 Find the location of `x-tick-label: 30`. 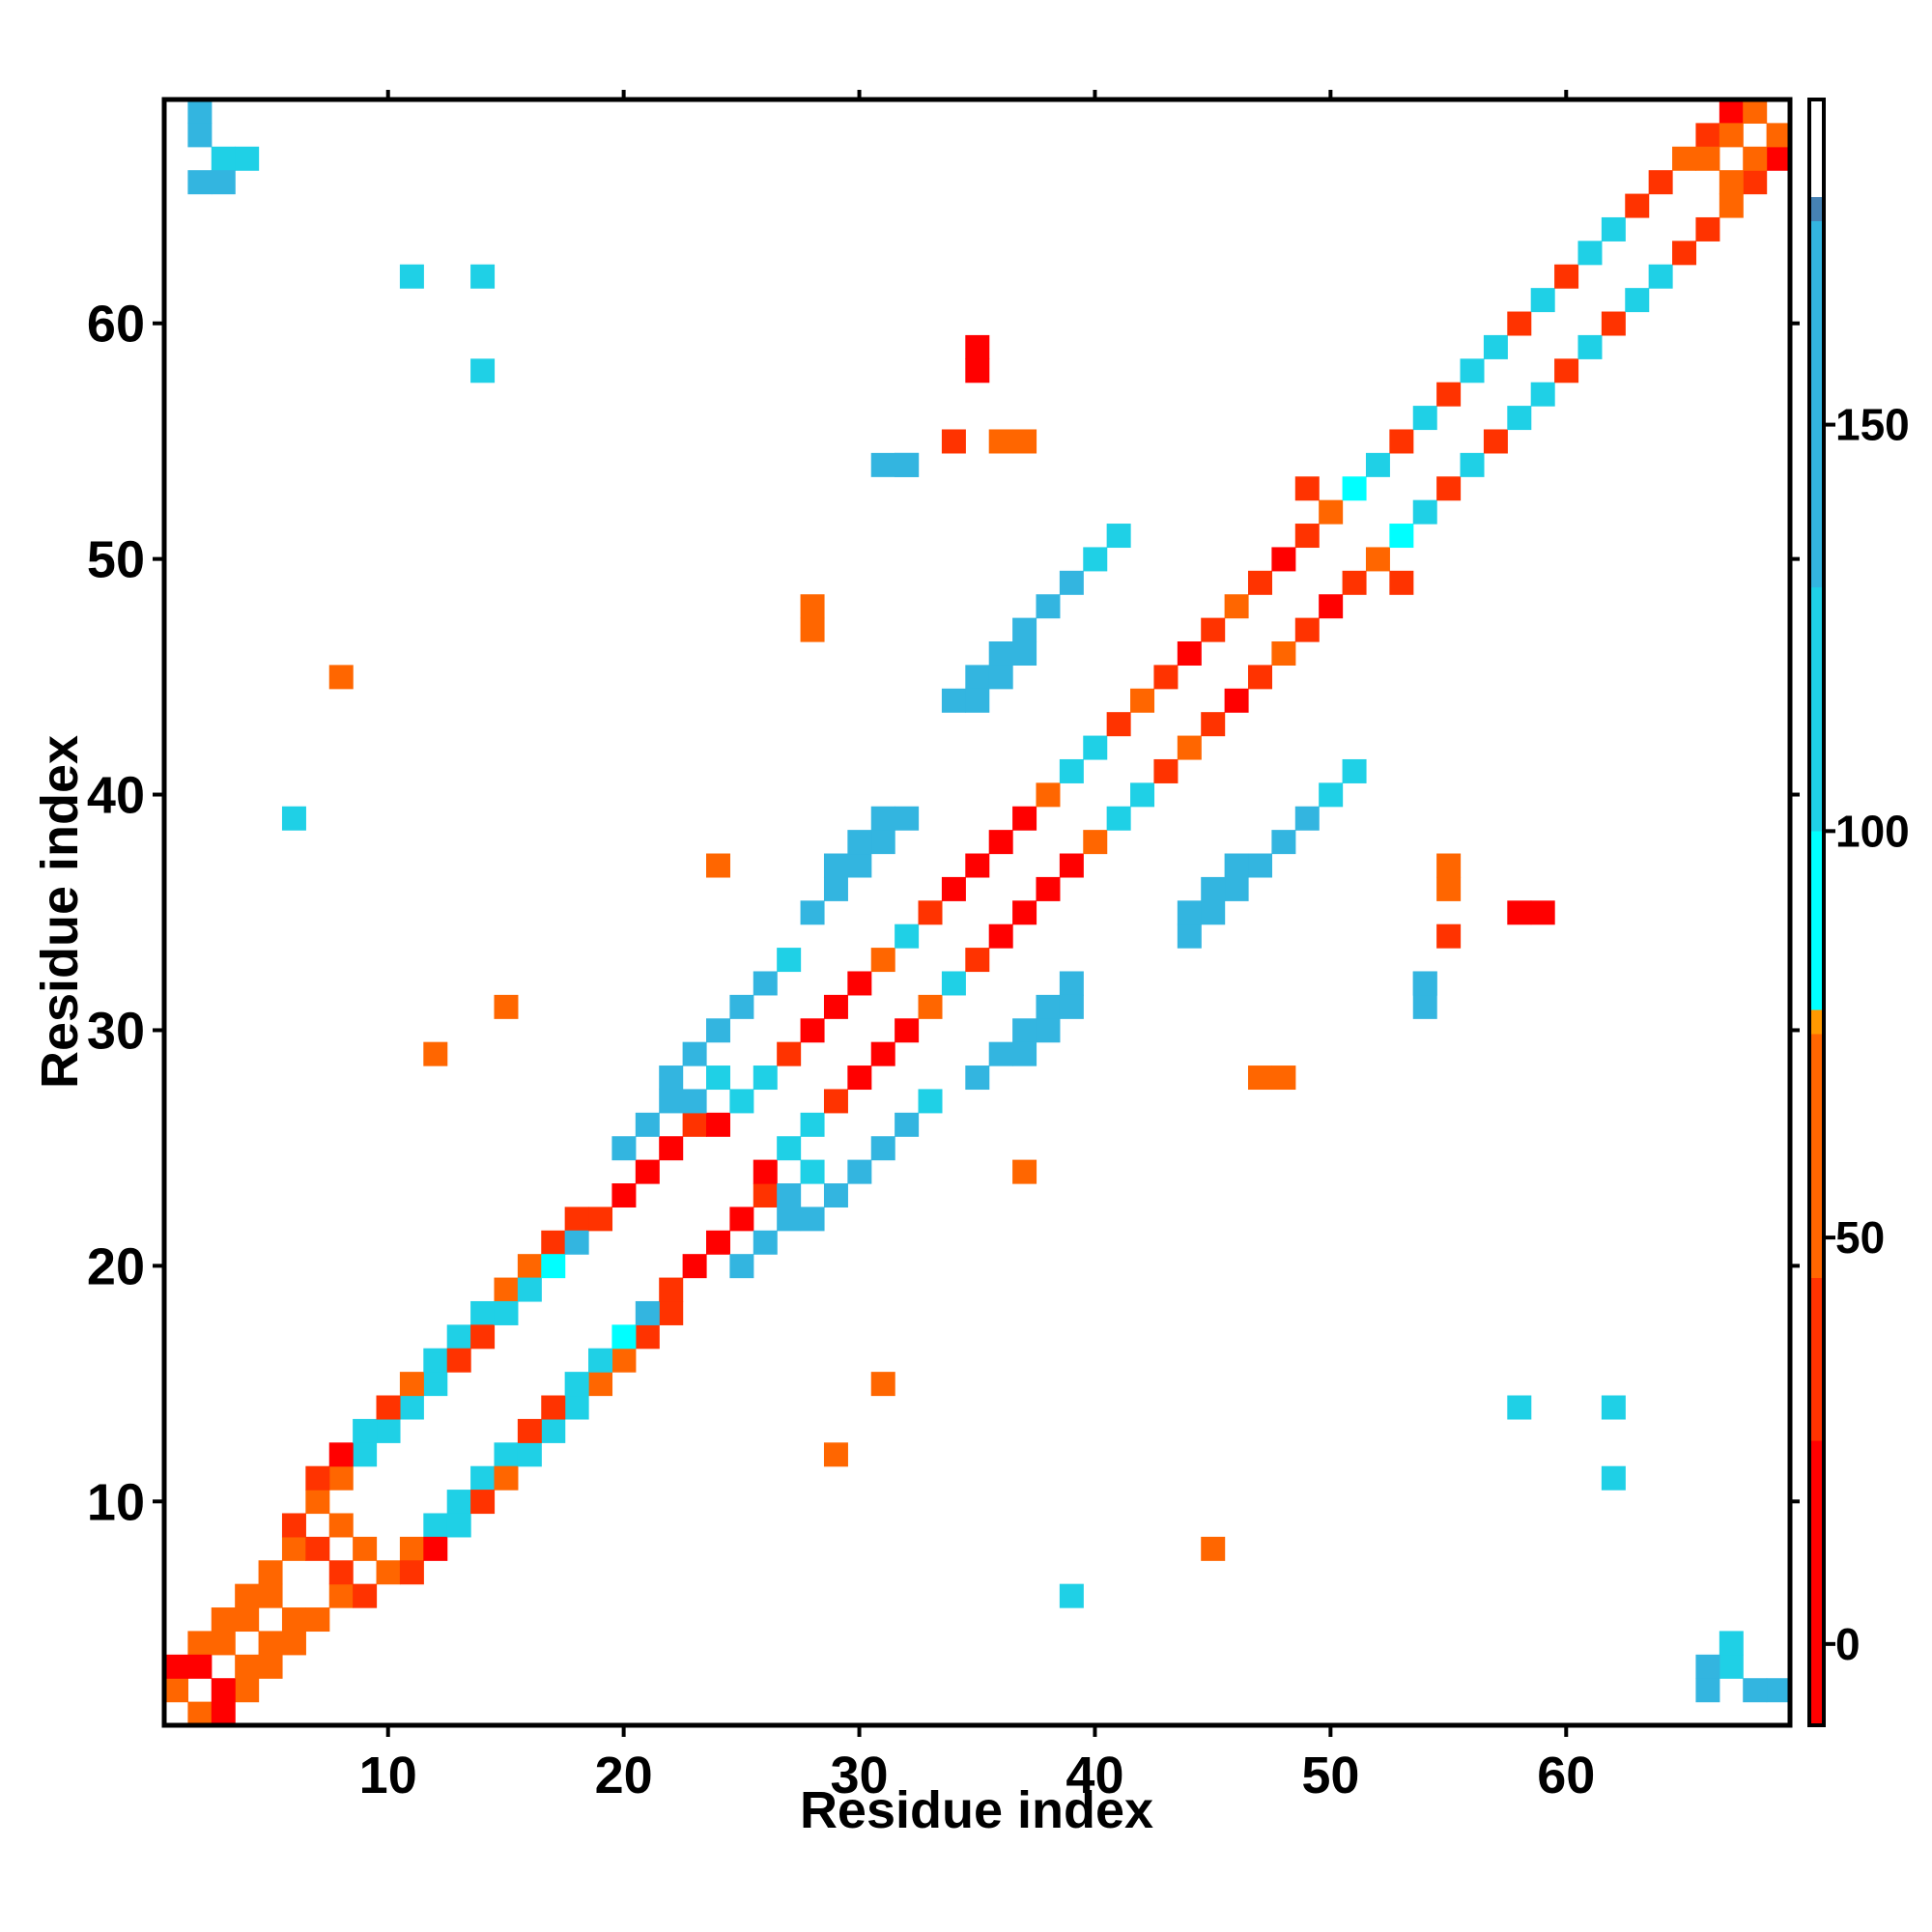

x-tick-label: 30 is located at coordinates (860, 1775).